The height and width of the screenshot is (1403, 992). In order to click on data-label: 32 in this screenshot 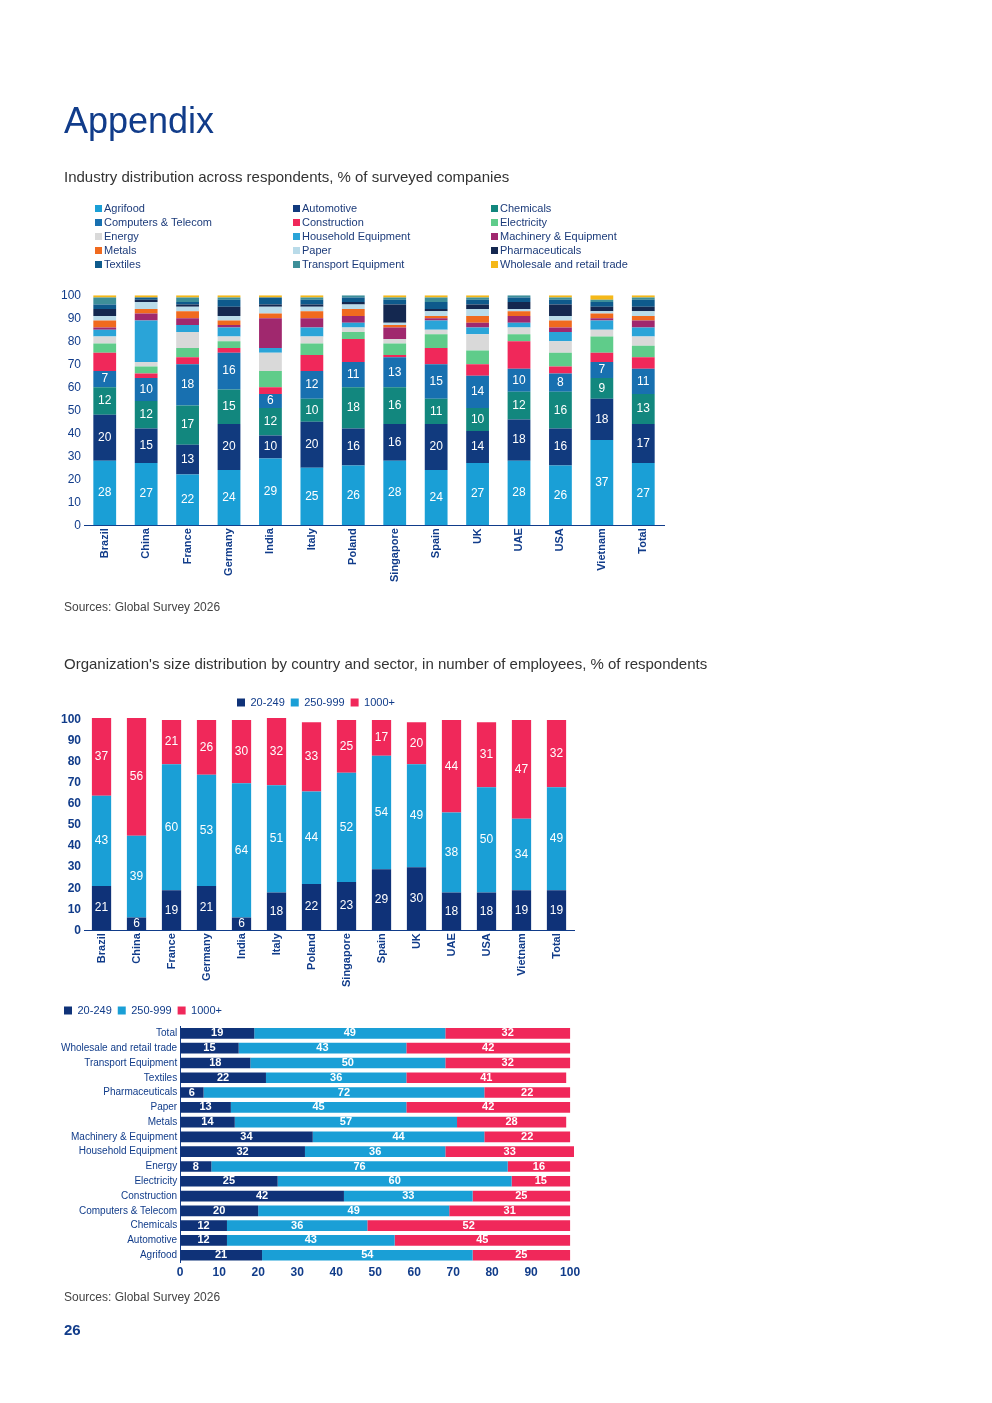, I will do `click(507, 1032)`.